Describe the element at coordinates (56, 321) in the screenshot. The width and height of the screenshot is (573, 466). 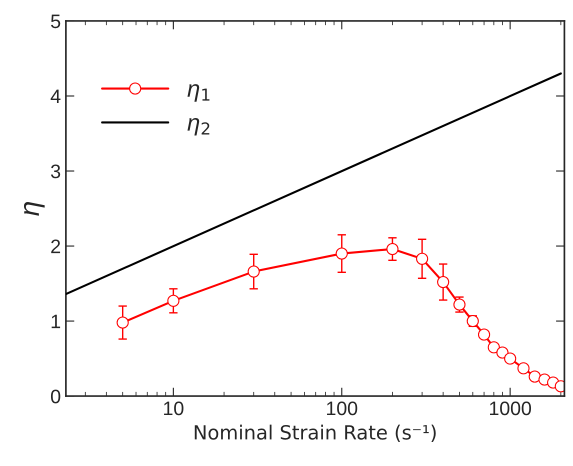
I see `y-tick-label: 1` at that location.